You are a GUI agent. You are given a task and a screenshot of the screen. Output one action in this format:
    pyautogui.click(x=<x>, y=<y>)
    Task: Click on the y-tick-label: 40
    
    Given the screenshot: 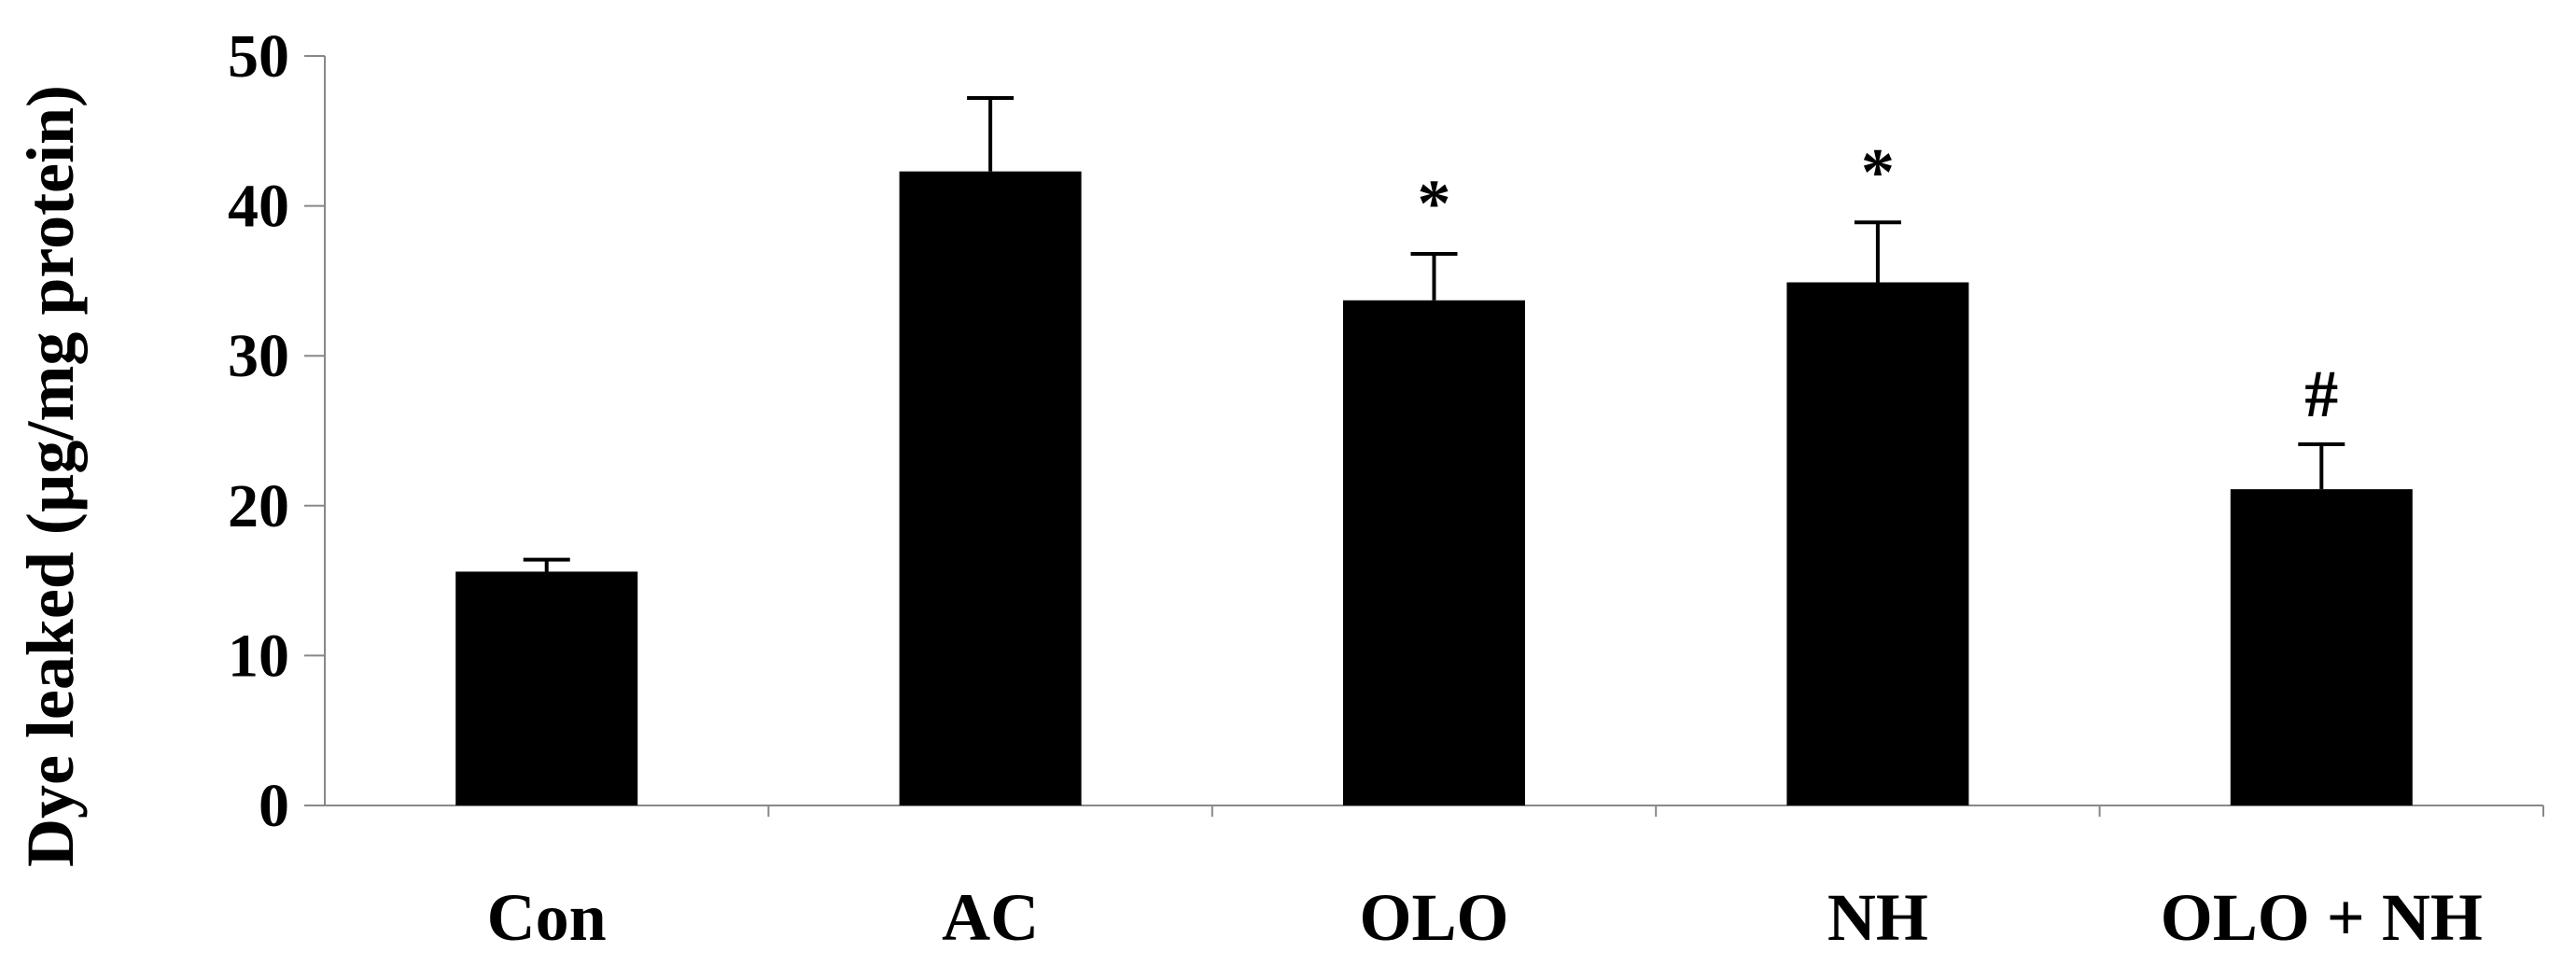 What is the action you would take?
    pyautogui.click(x=258, y=207)
    